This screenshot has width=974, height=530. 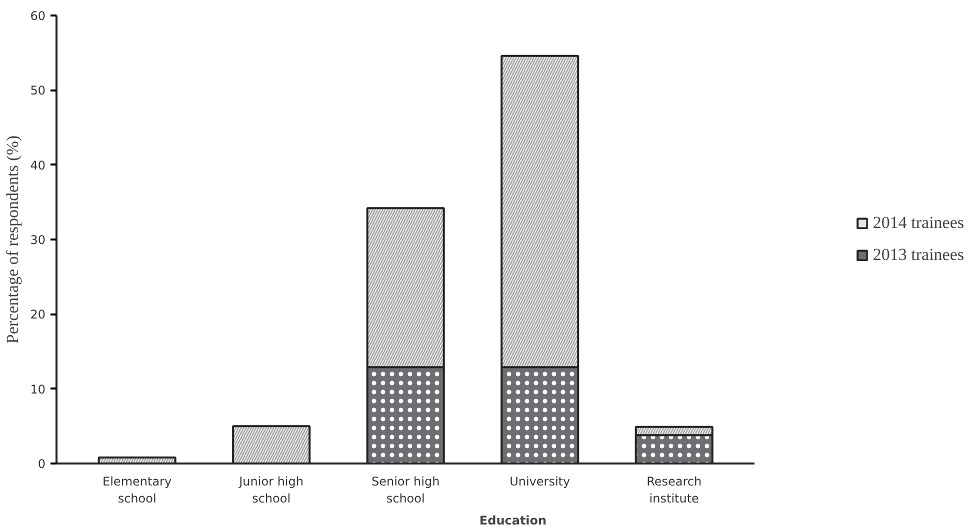 What do you see at coordinates (38, 16) in the screenshot?
I see `y-tick-label: 60` at bounding box center [38, 16].